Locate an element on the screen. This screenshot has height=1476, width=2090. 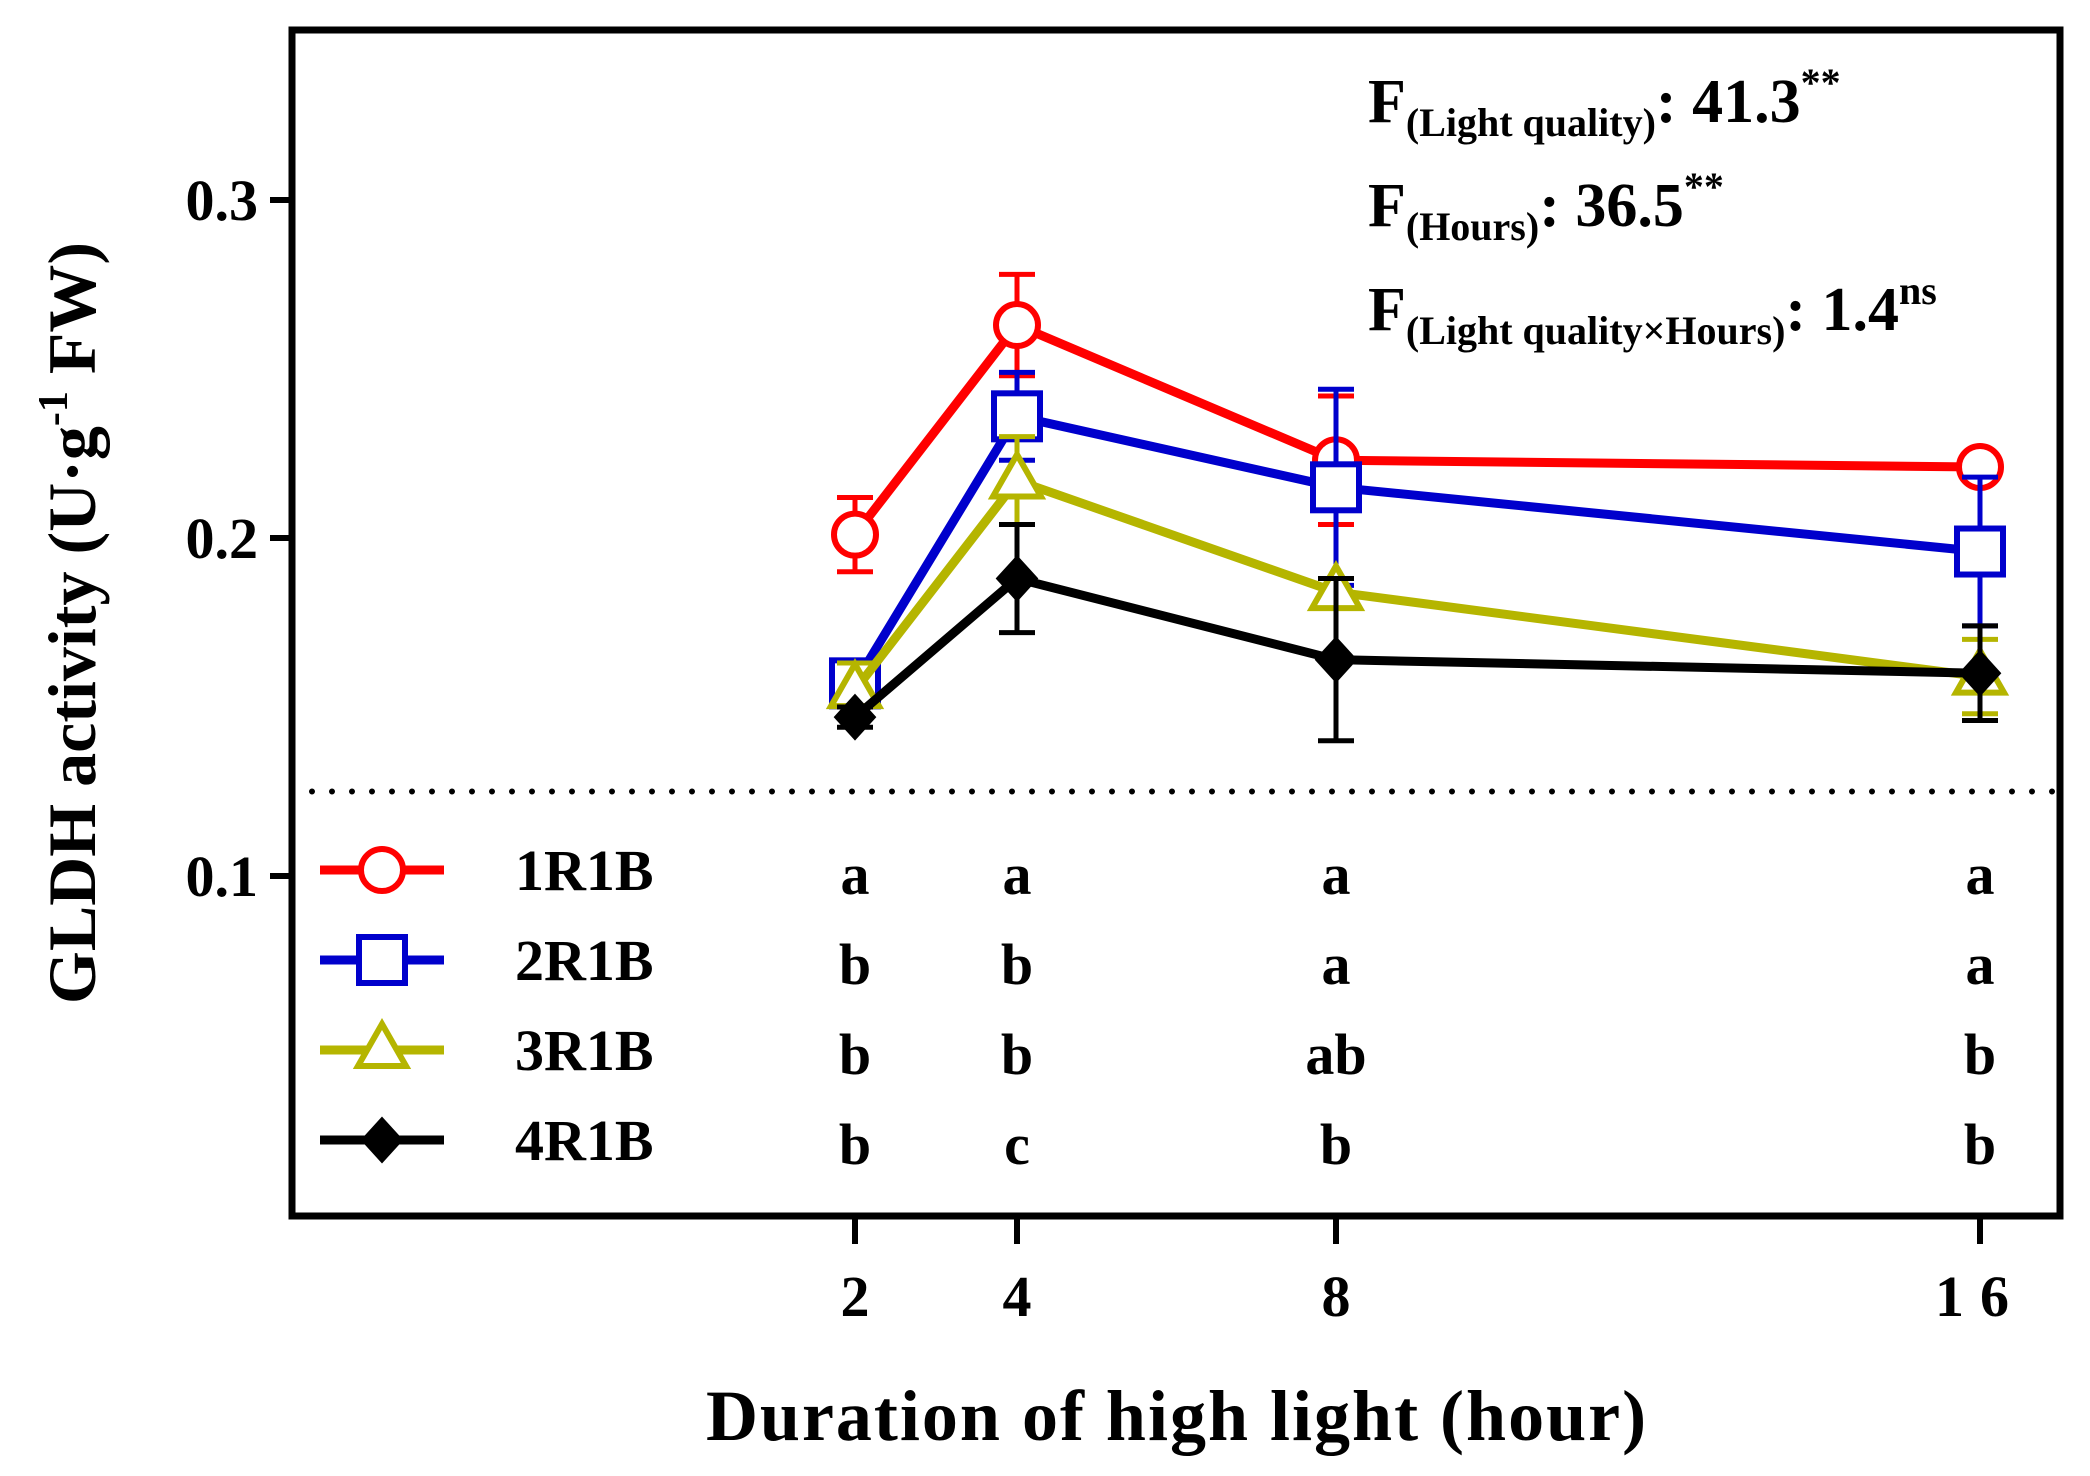
significance-letter-2R1B-2: b is located at coordinates (855, 964).